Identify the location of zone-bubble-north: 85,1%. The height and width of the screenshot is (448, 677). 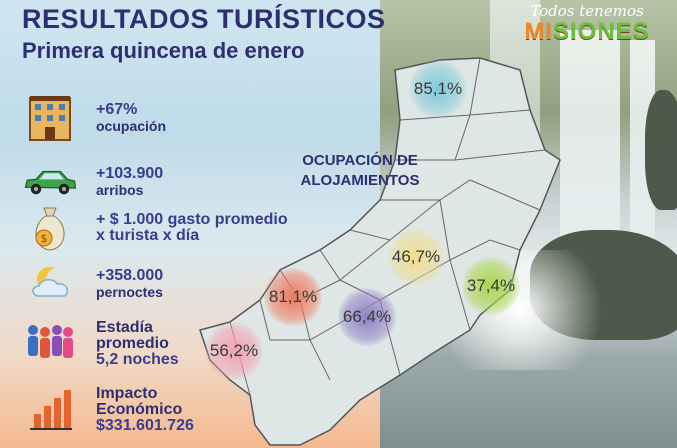
(438, 89).